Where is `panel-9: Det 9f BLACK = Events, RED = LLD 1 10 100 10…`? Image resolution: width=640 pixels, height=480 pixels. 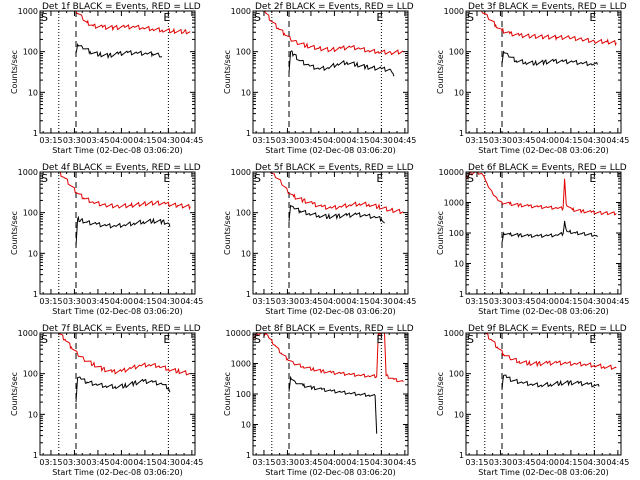 panel-9: Det 9f BLACK = Events, RED = LLD 1 10 100 10… is located at coordinates (532, 400).